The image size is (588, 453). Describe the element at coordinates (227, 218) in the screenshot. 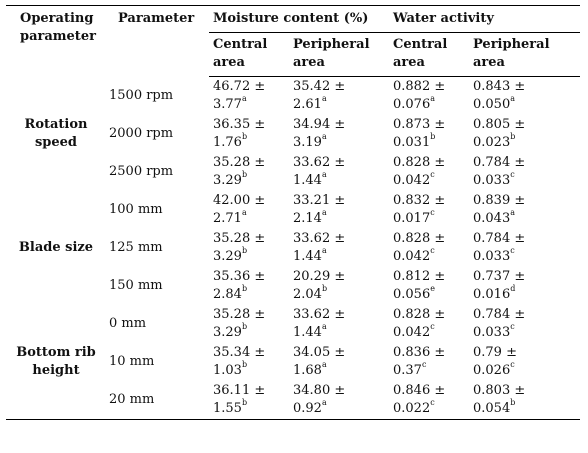

I see `sd-value: 2.71` at that location.